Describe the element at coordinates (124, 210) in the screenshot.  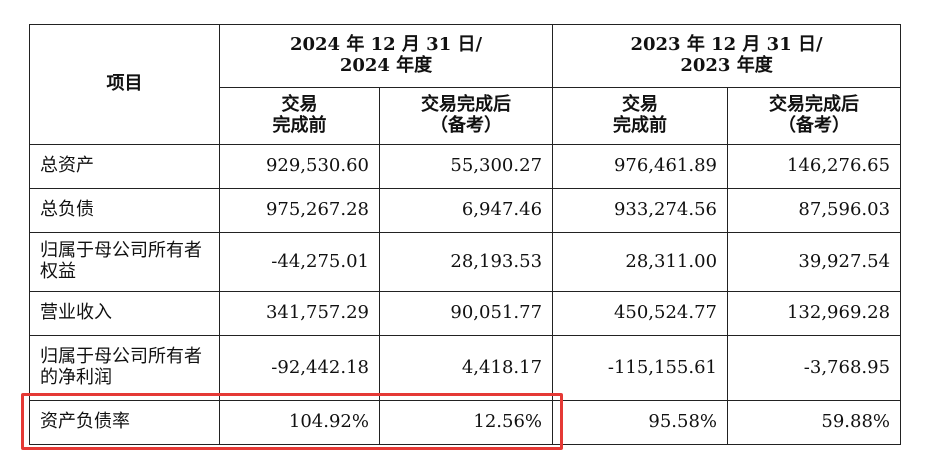
I see `row-label: 总负债` at that location.